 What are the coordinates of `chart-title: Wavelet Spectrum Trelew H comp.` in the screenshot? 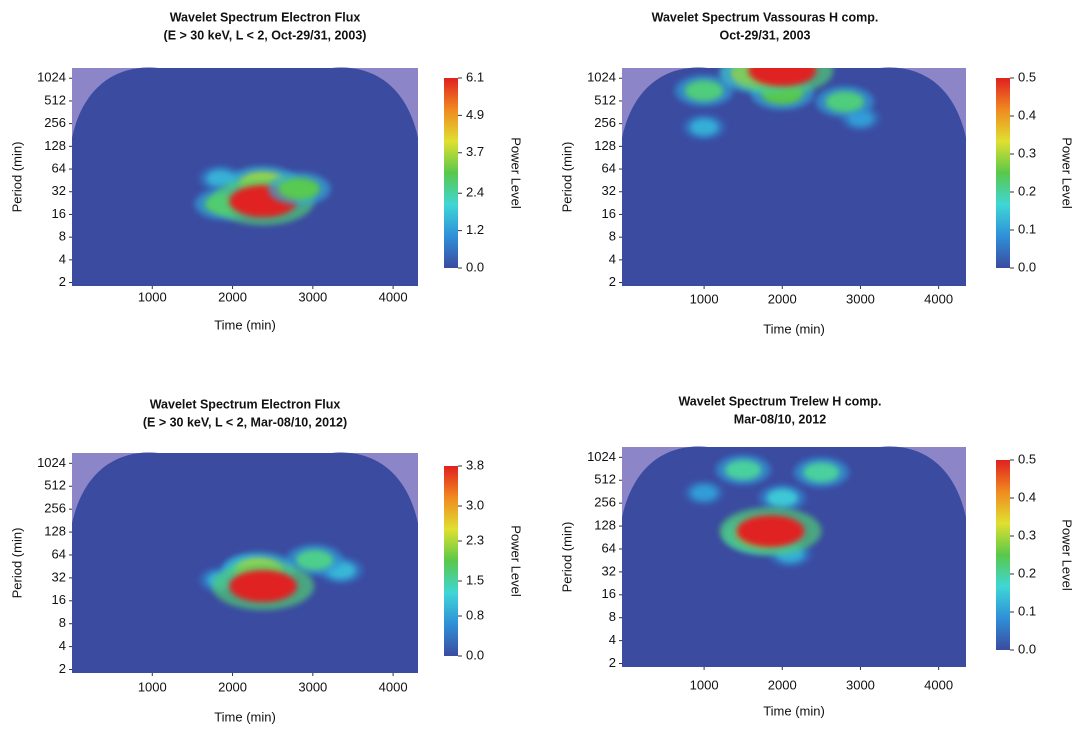 It's located at (779, 401).